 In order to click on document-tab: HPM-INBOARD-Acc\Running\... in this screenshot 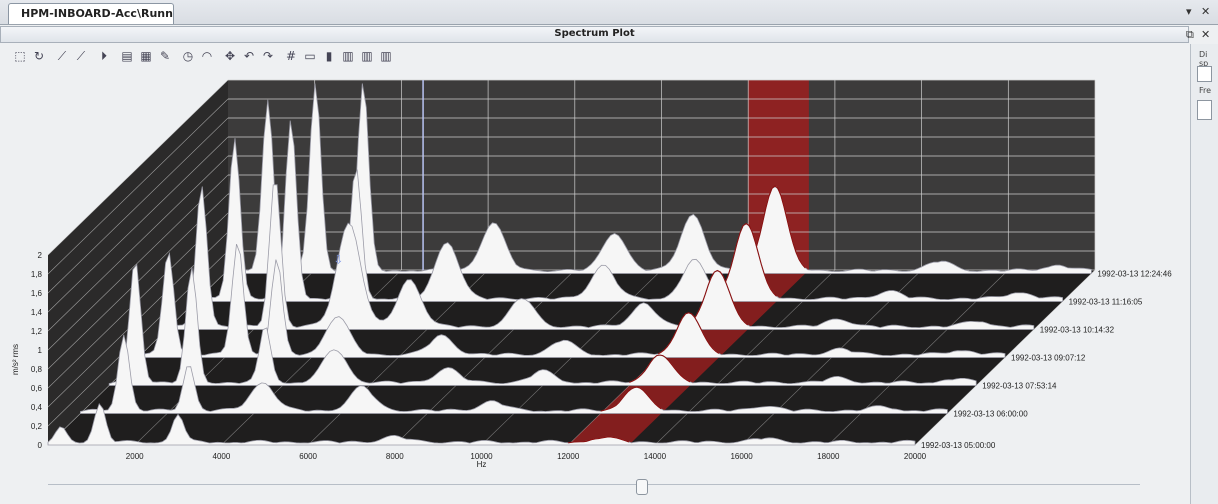, I will do `click(91, 13)`.